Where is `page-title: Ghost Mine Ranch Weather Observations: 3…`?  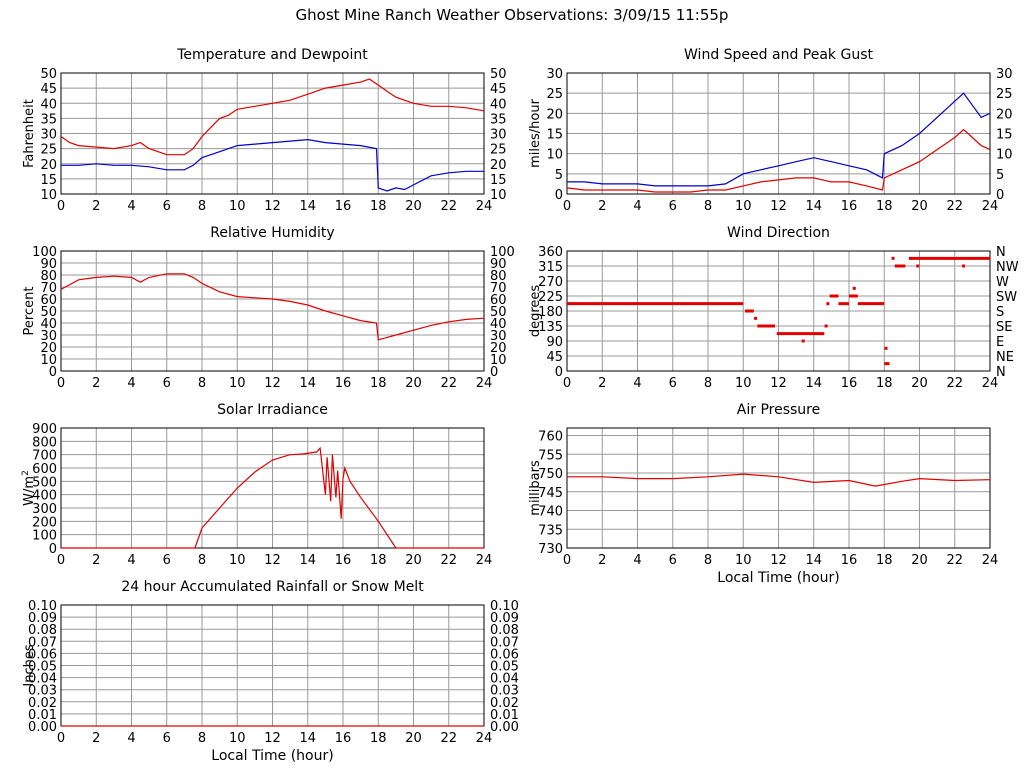 page-title: Ghost Mine Ranch Weather Observations: 3… is located at coordinates (512, 15).